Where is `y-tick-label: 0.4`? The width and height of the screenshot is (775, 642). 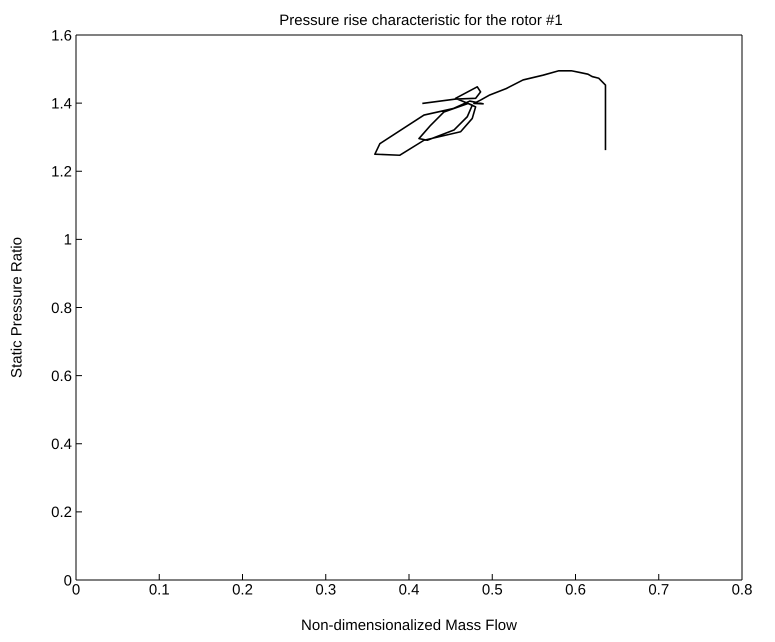 y-tick-label: 0.4 is located at coordinates (61, 445).